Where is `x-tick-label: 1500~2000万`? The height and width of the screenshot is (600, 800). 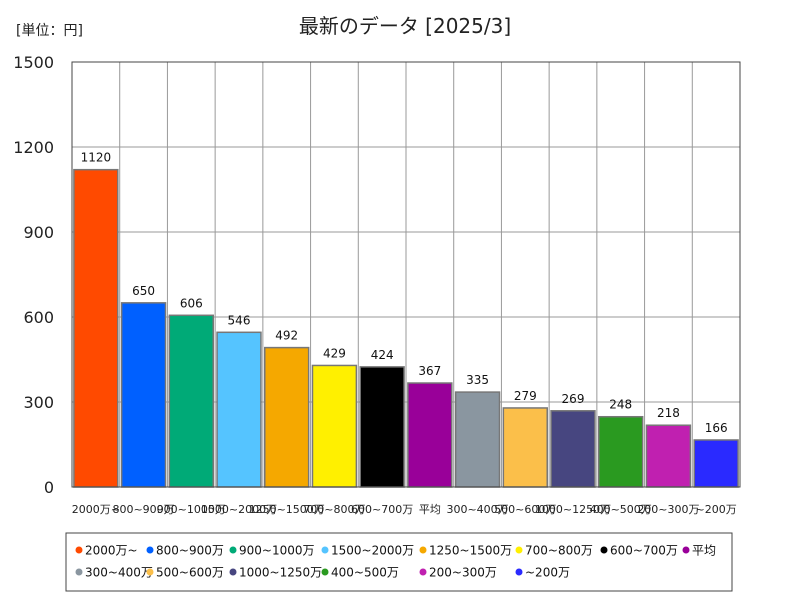 x-tick-label: 1500~2000万 is located at coordinates (239, 509).